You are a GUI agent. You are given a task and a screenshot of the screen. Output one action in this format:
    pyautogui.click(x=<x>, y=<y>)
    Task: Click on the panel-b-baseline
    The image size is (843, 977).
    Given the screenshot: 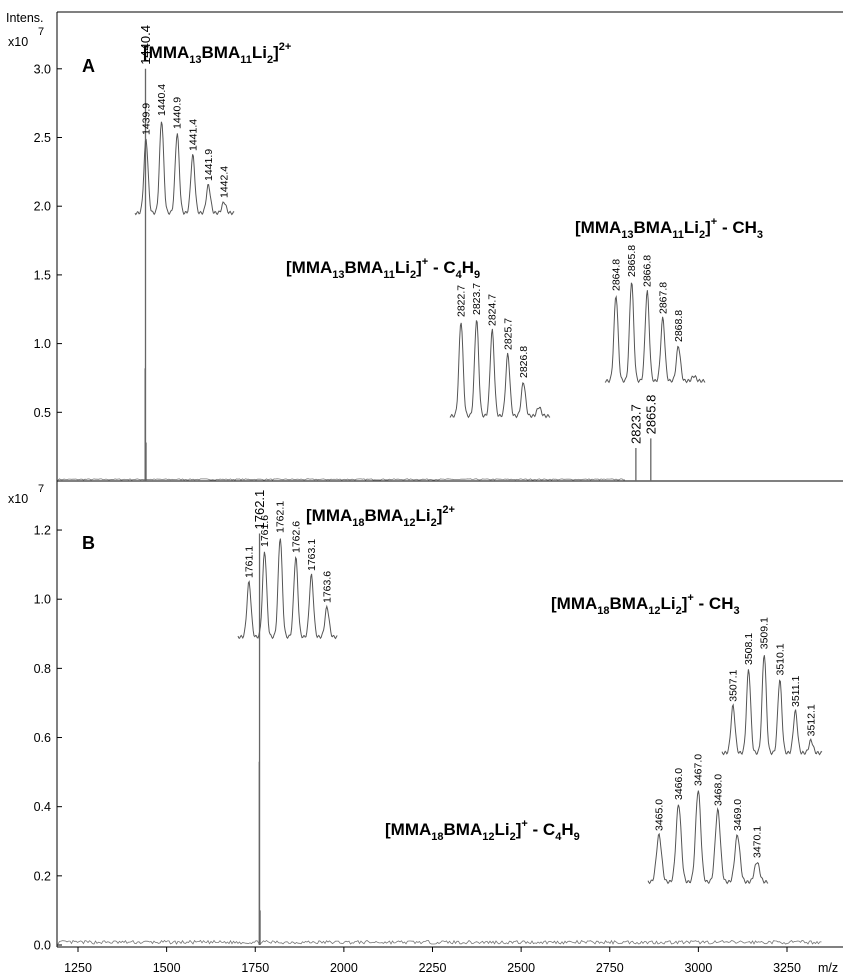 What is the action you would take?
    pyautogui.click(x=439, y=942)
    